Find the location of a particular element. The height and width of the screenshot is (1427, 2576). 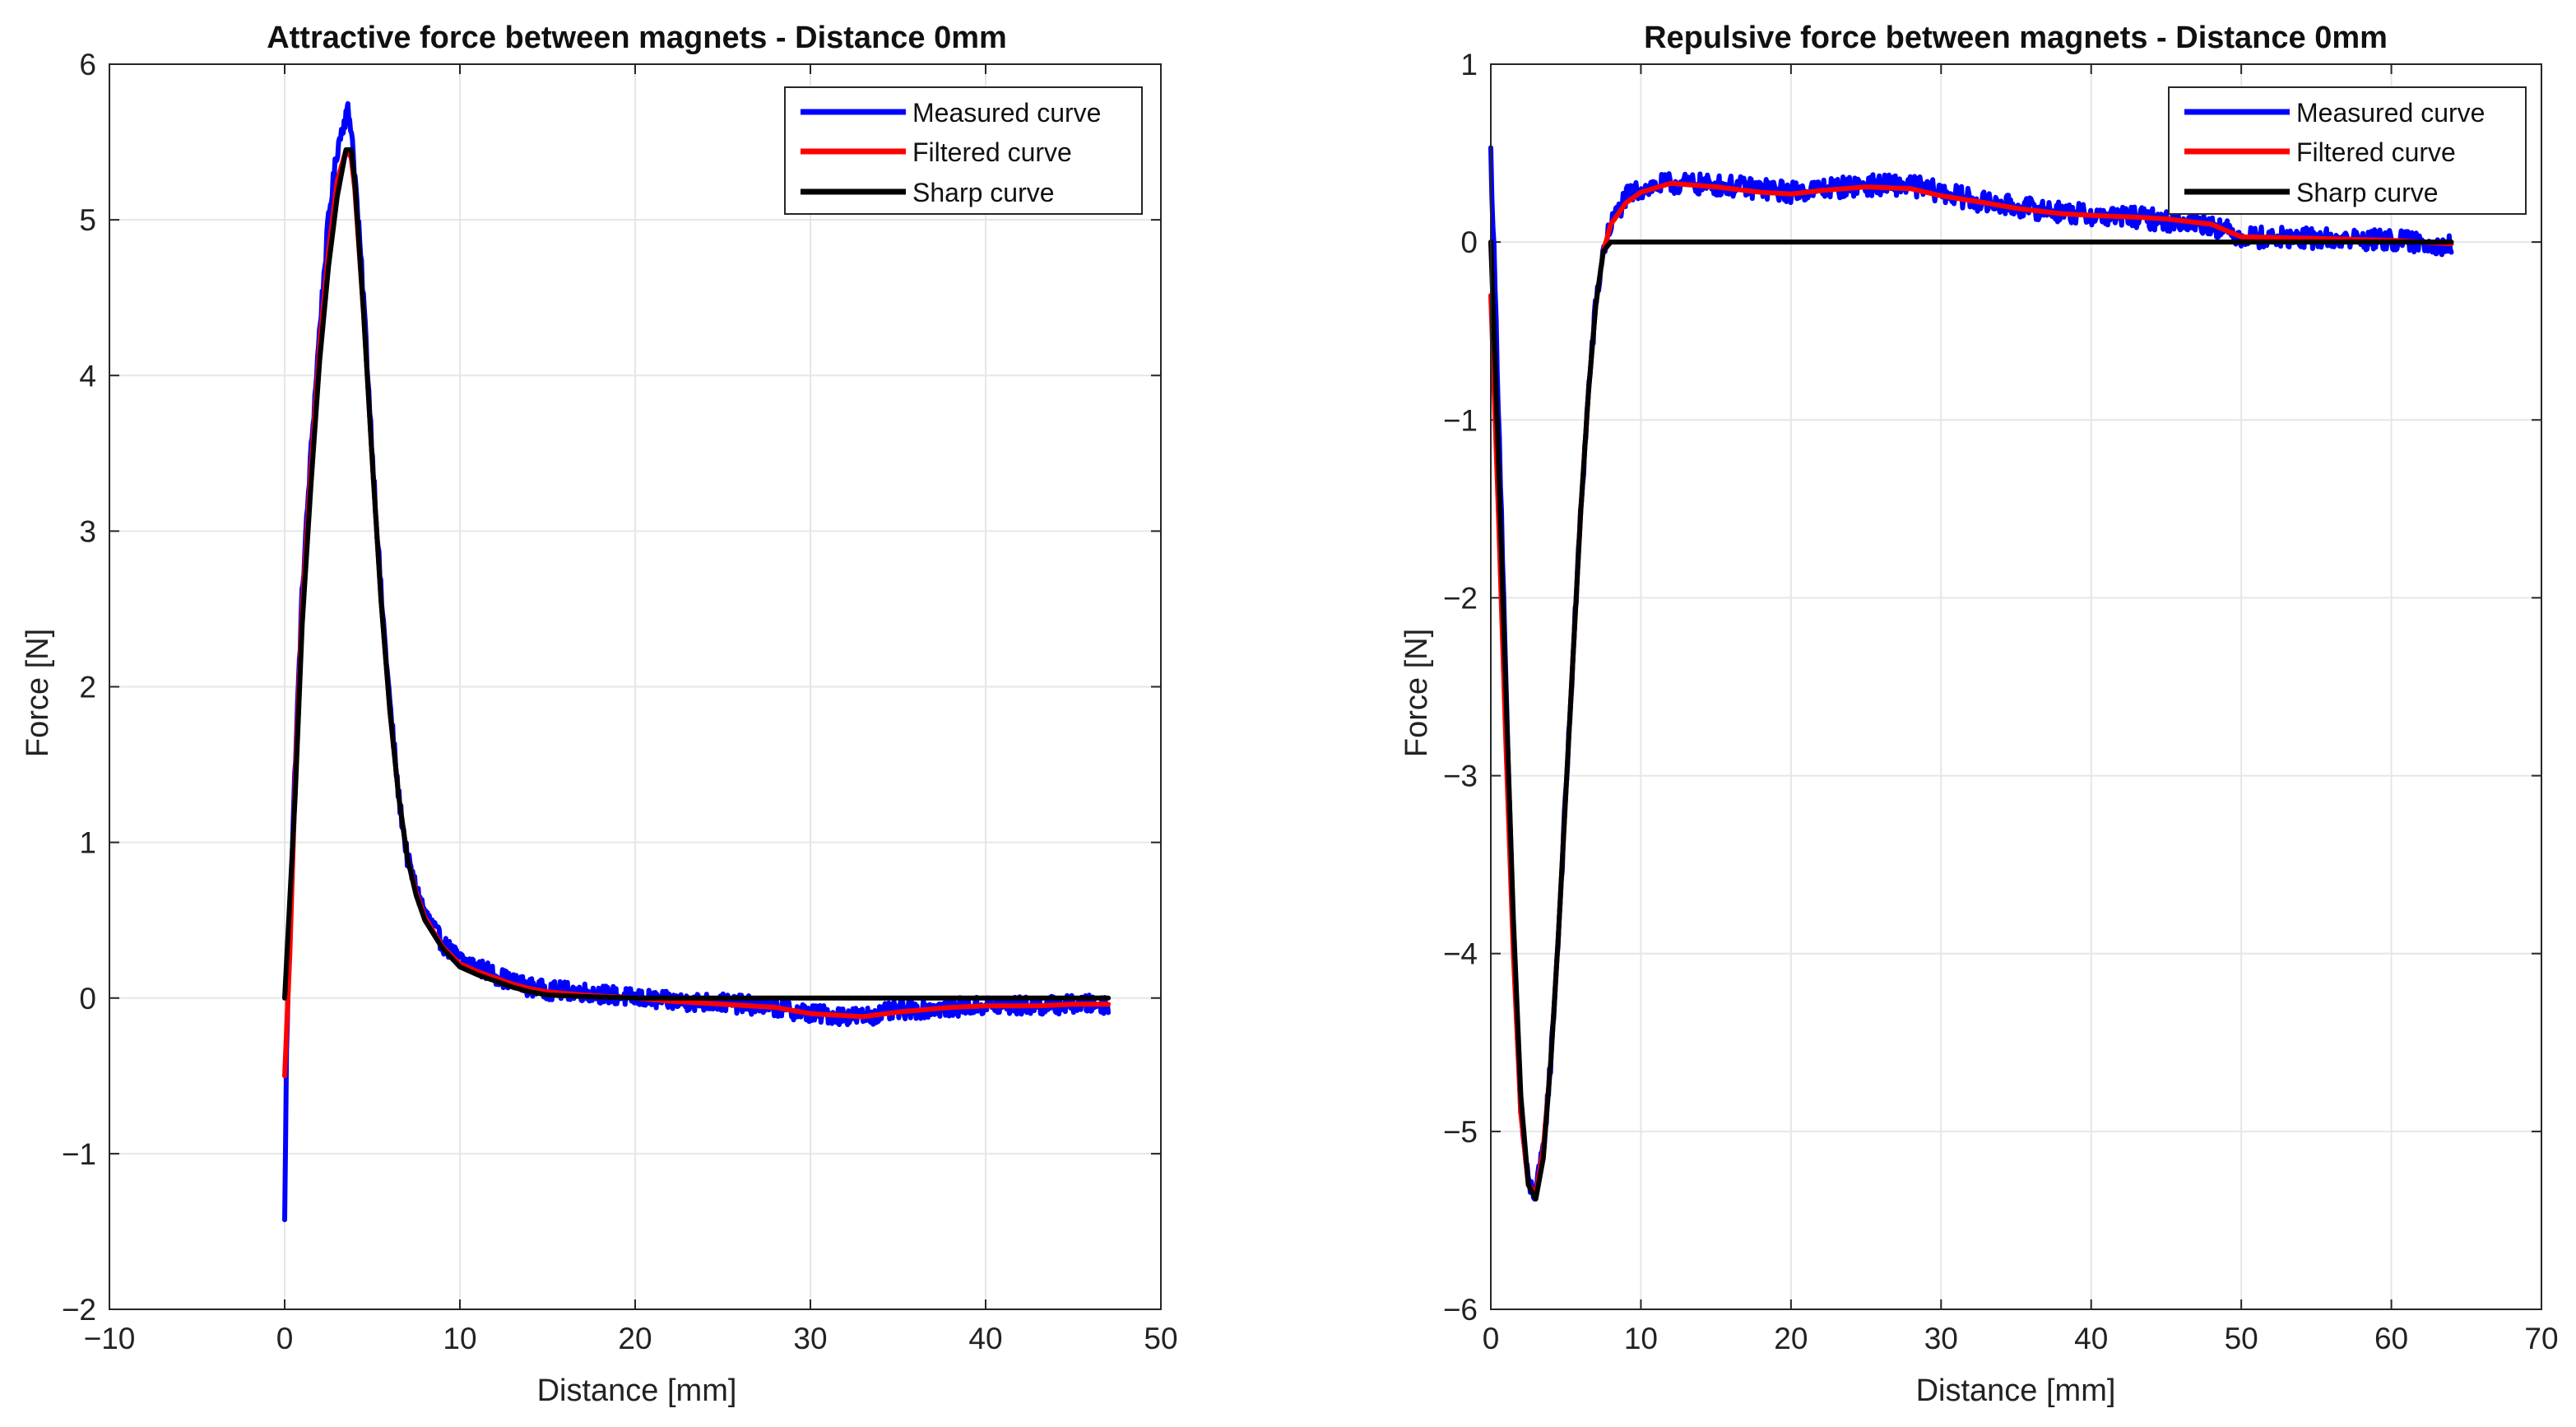

y-tick-label: −5 is located at coordinates (1461, 1132).